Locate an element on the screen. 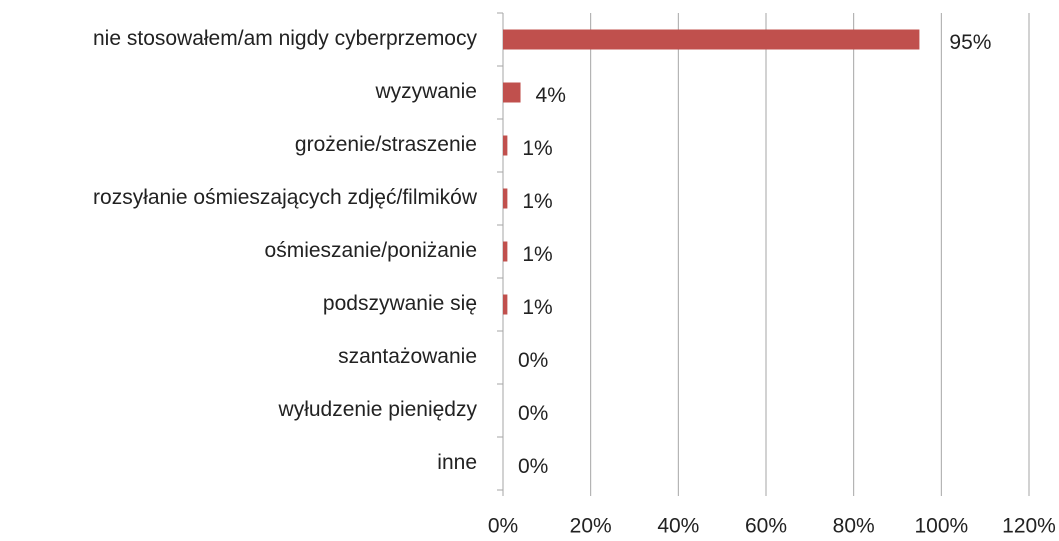 Image resolution: width=1059 pixels, height=541 pixels. value-label: 4% is located at coordinates (551, 95).